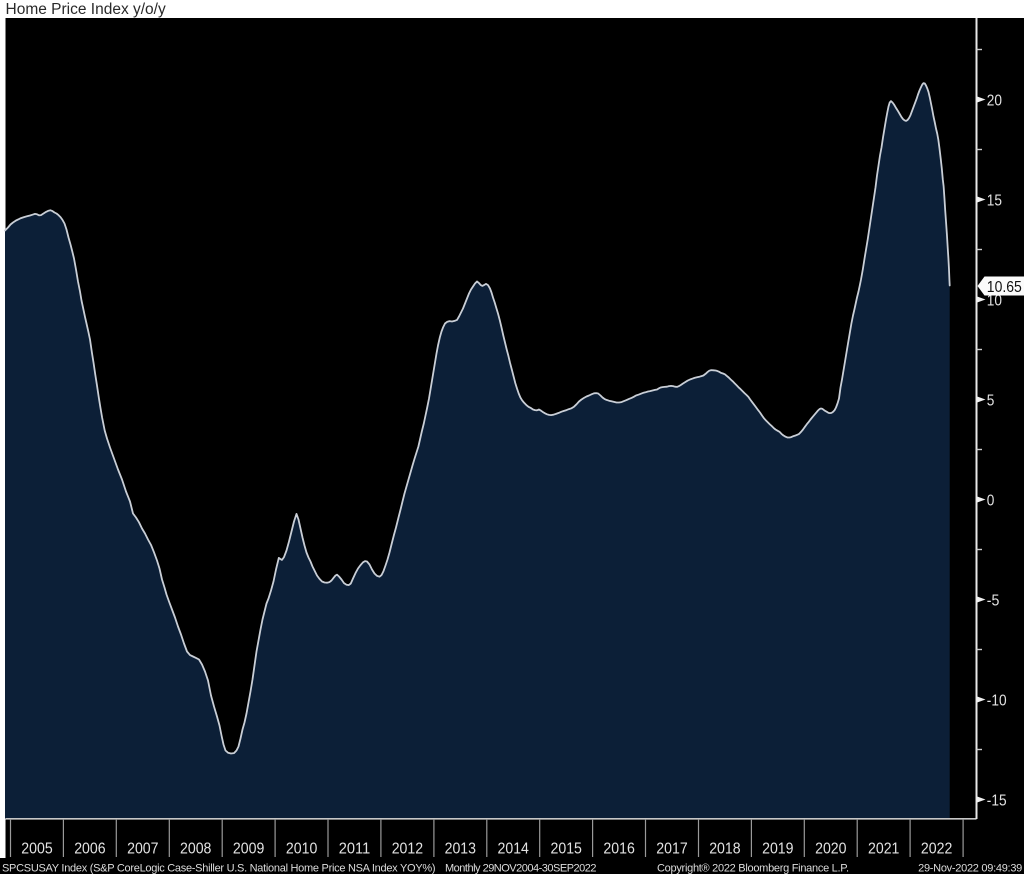 This screenshot has height=874, width=1024. Describe the element at coordinates (997, 700) in the screenshot. I see `svg-text: -10` at that location.